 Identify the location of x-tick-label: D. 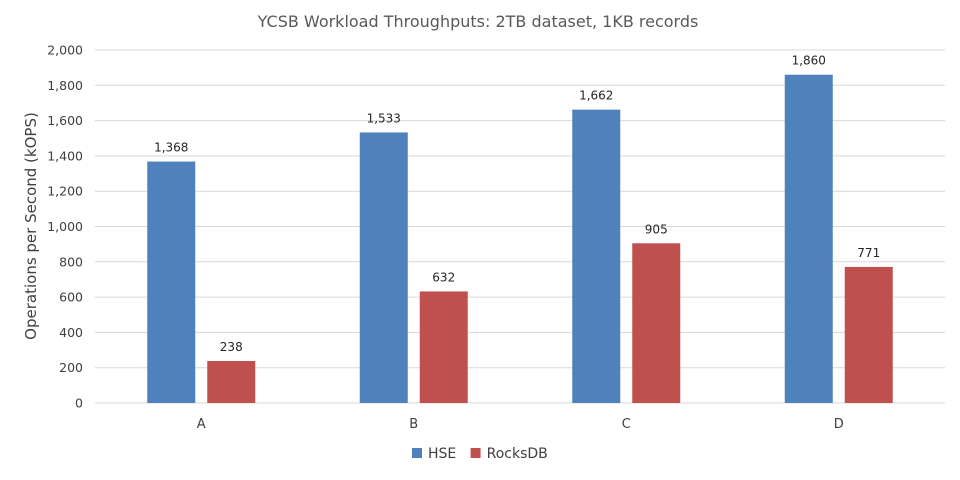
(839, 424).